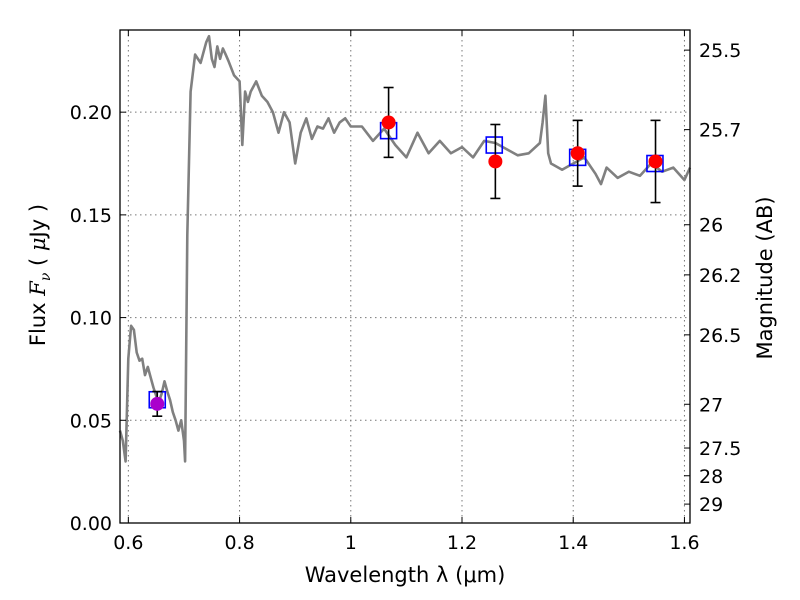 Image resolution: width=800 pixels, height=600 pixels. I want to click on x-tick-label: 1.6, so click(684, 543).